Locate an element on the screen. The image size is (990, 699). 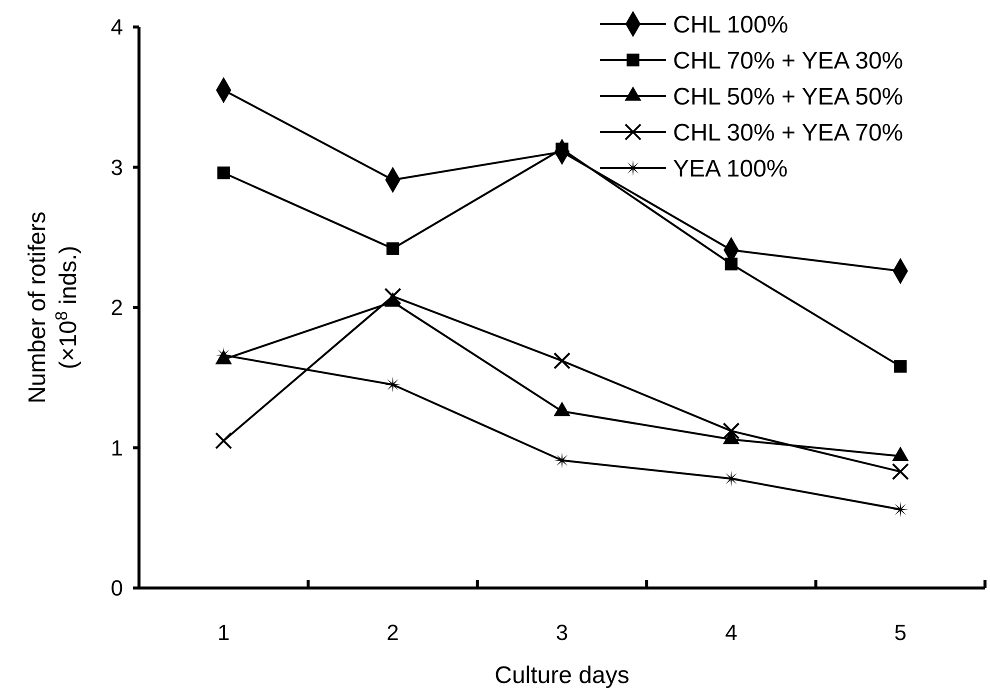
x-axis-title: Culture days is located at coordinates (562, 675).